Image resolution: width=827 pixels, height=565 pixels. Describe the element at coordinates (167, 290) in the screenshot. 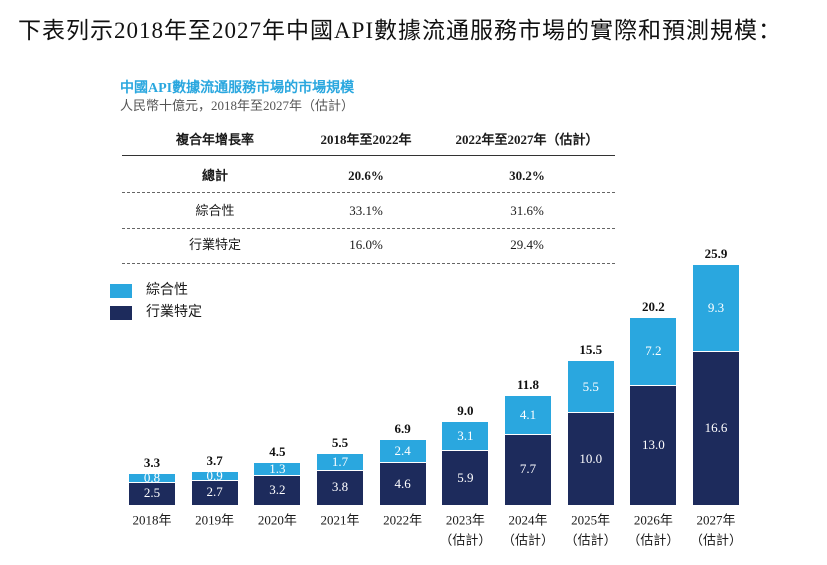

I see `legend-label-comprehensive: 綜合性` at that location.